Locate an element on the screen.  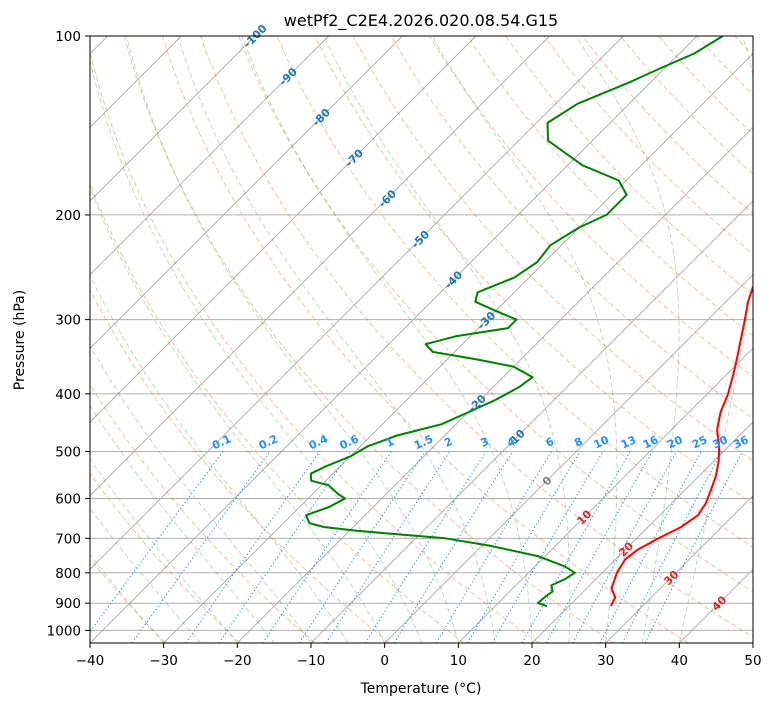
y-tick-label: 400 is located at coordinates (68, 395).